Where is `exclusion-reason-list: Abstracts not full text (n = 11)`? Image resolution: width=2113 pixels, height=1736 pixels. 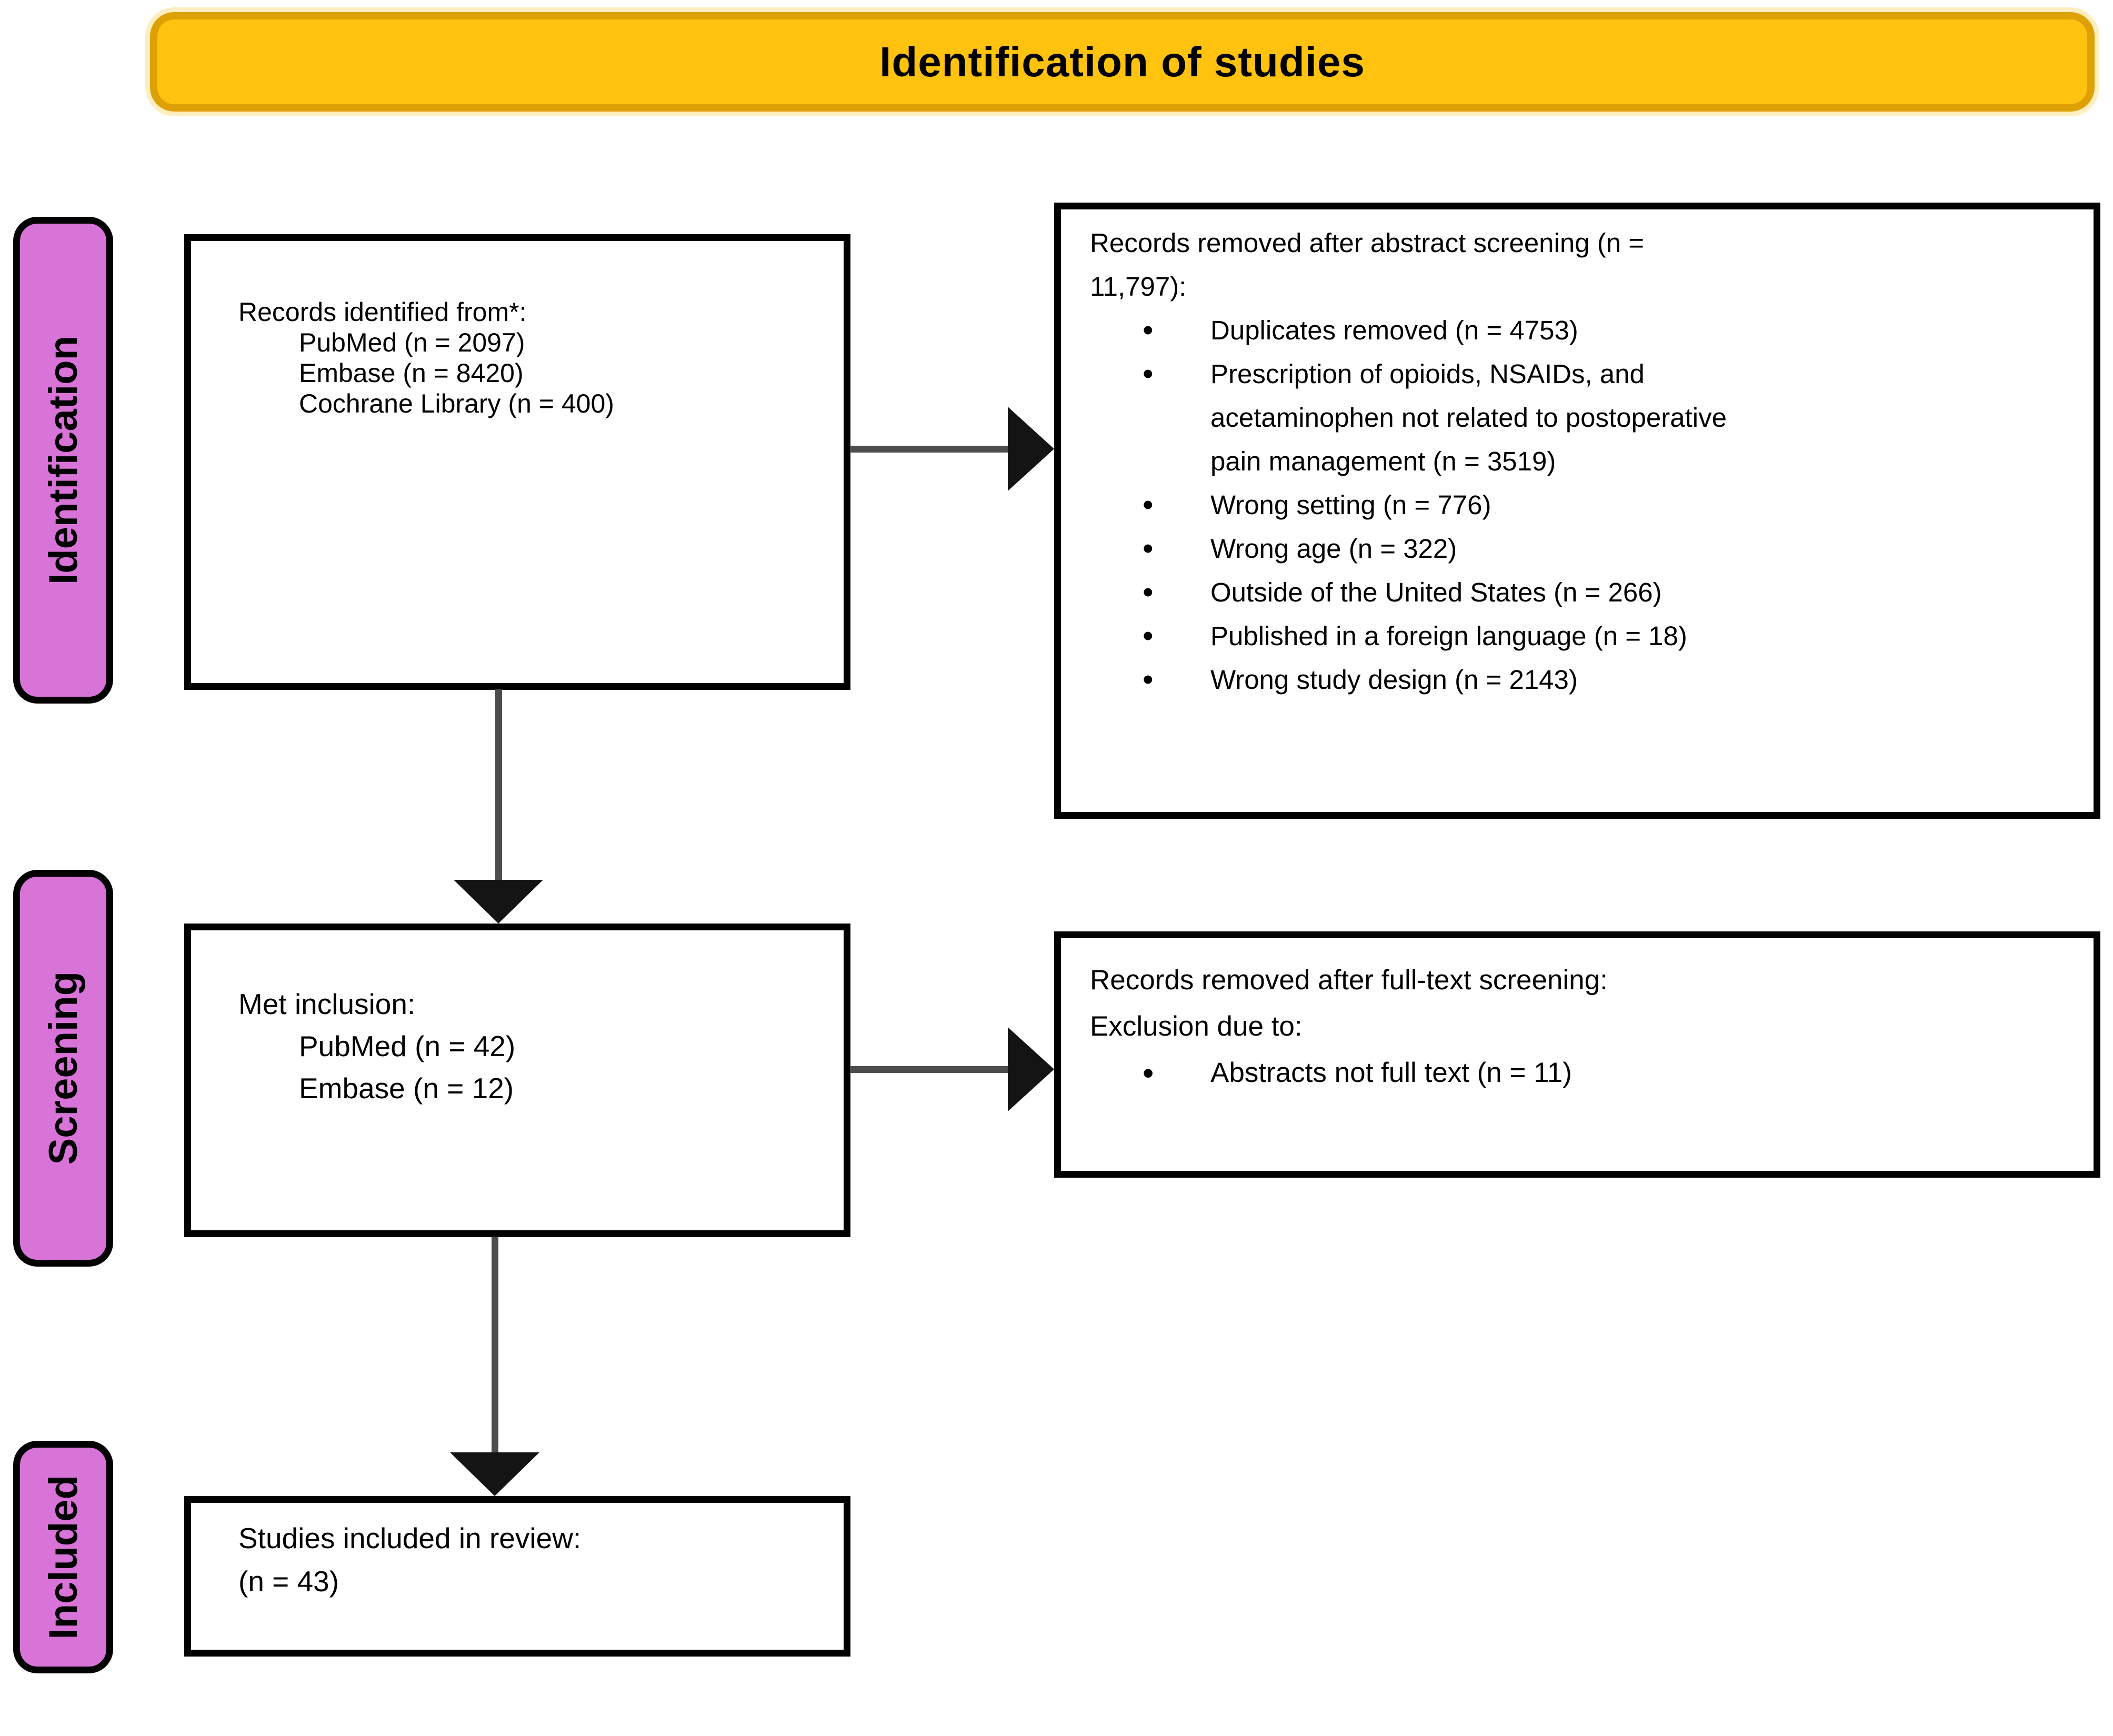 exclusion-reason-list: Abstracts not full text (n = 11) is located at coordinates (1576, 1073).